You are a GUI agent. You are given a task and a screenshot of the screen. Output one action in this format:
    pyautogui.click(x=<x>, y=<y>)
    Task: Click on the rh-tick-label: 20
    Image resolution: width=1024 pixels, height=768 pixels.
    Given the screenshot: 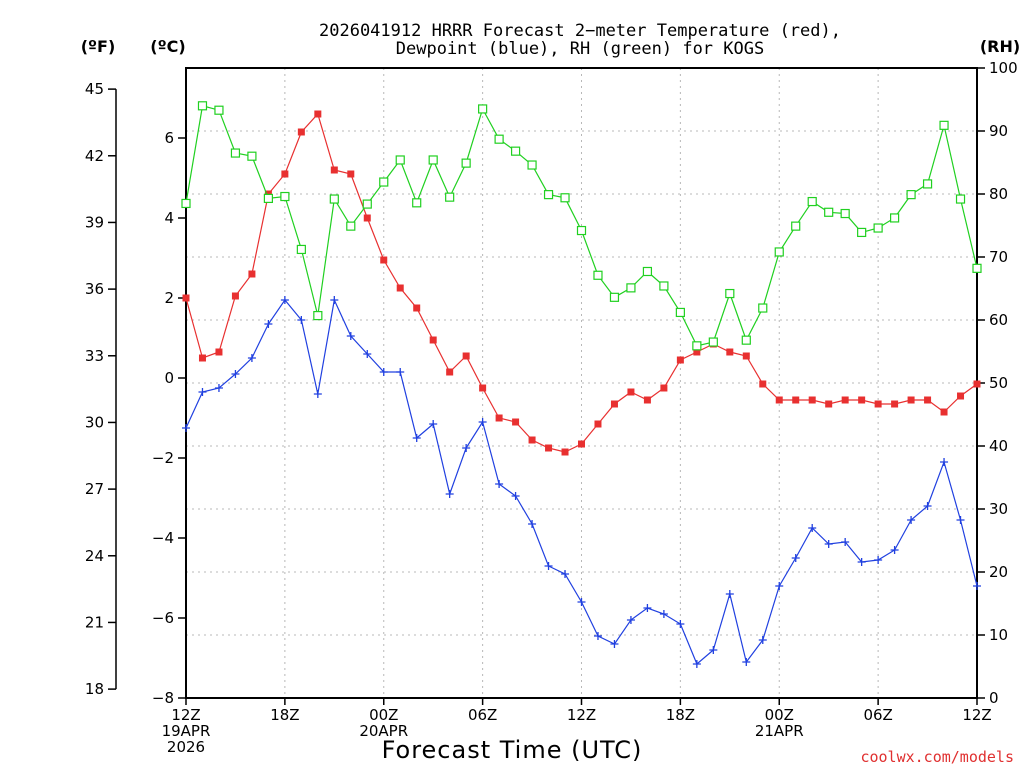 What is the action you would take?
    pyautogui.click(x=998, y=572)
    